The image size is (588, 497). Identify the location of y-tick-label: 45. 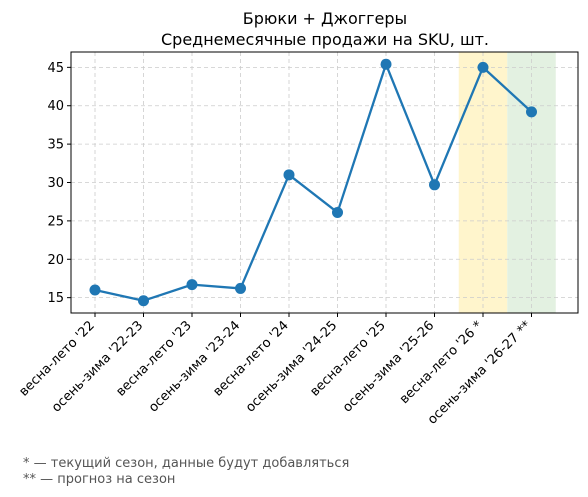
(55, 68).